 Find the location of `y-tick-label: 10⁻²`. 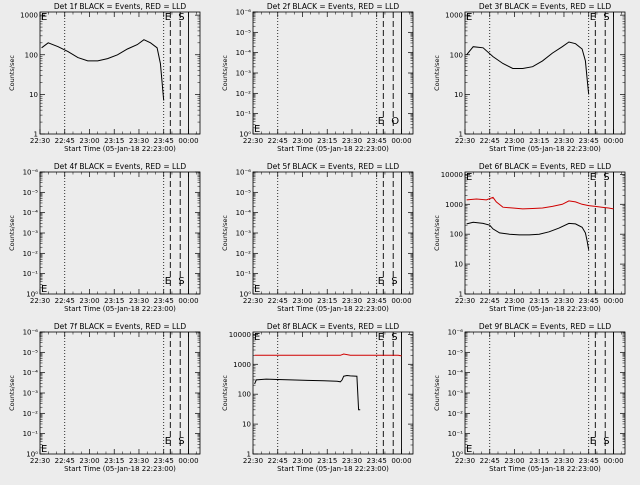

y-tick-label: 10⁻² is located at coordinates (456, 414).